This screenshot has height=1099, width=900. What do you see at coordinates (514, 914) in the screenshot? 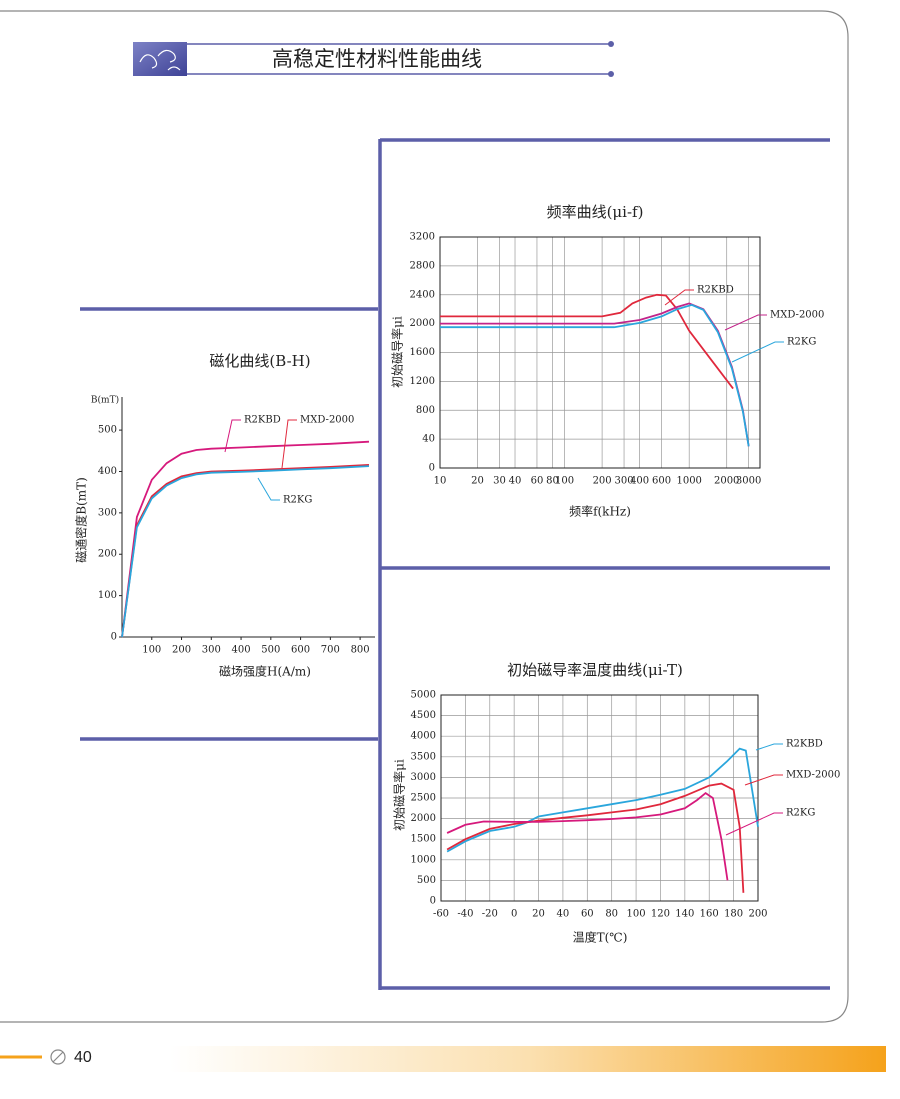
I see `x-tick-label: 0` at bounding box center [514, 914].